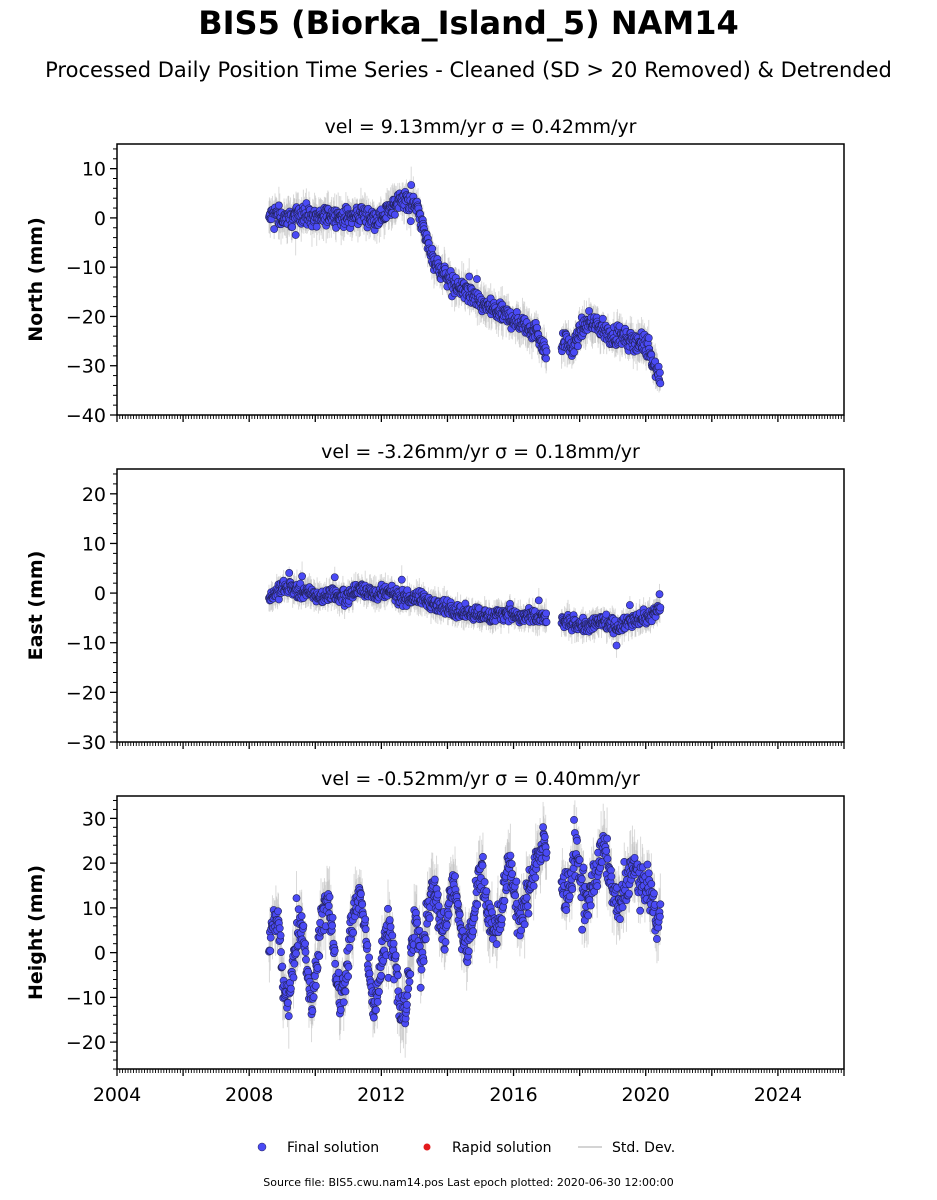 The image size is (937, 1200). Describe the element at coordinates (36, 279) in the screenshot. I see `y-axis-label: North (mm)` at that location.